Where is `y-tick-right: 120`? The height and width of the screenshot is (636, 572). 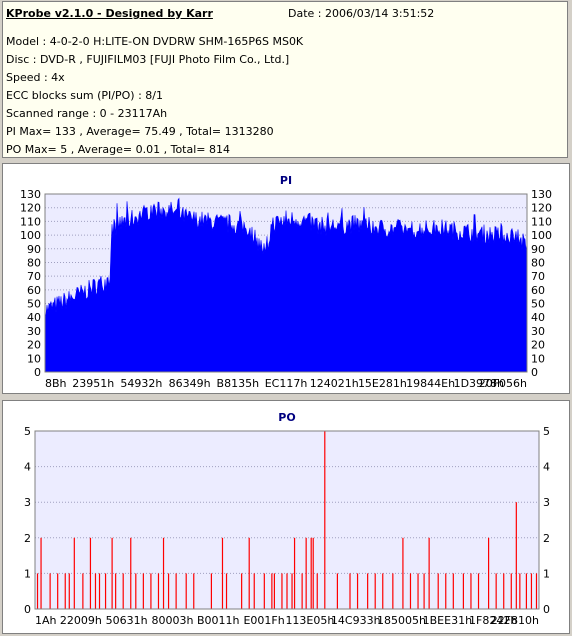 y-tick-right: 120 is located at coordinates (541, 208).